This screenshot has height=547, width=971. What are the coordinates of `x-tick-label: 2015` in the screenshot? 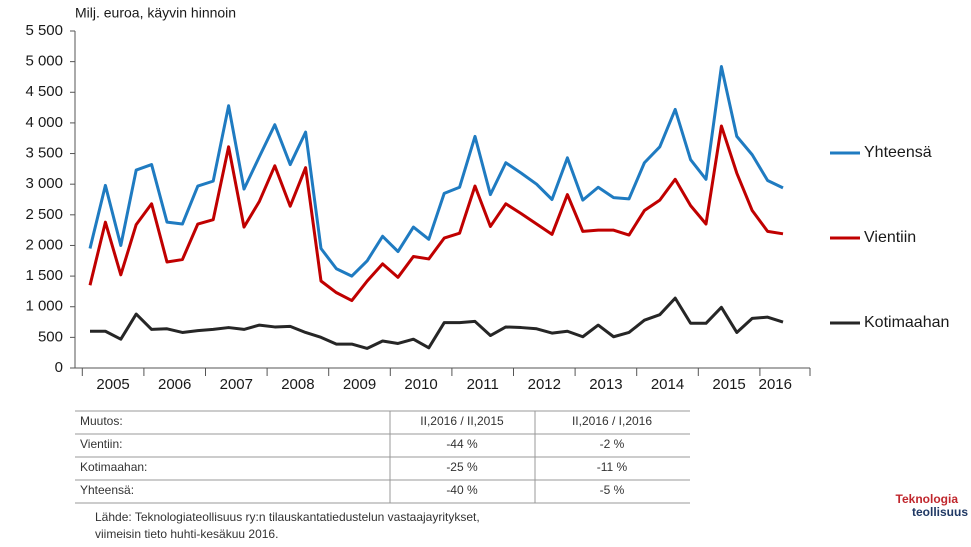 It's located at (728, 384).